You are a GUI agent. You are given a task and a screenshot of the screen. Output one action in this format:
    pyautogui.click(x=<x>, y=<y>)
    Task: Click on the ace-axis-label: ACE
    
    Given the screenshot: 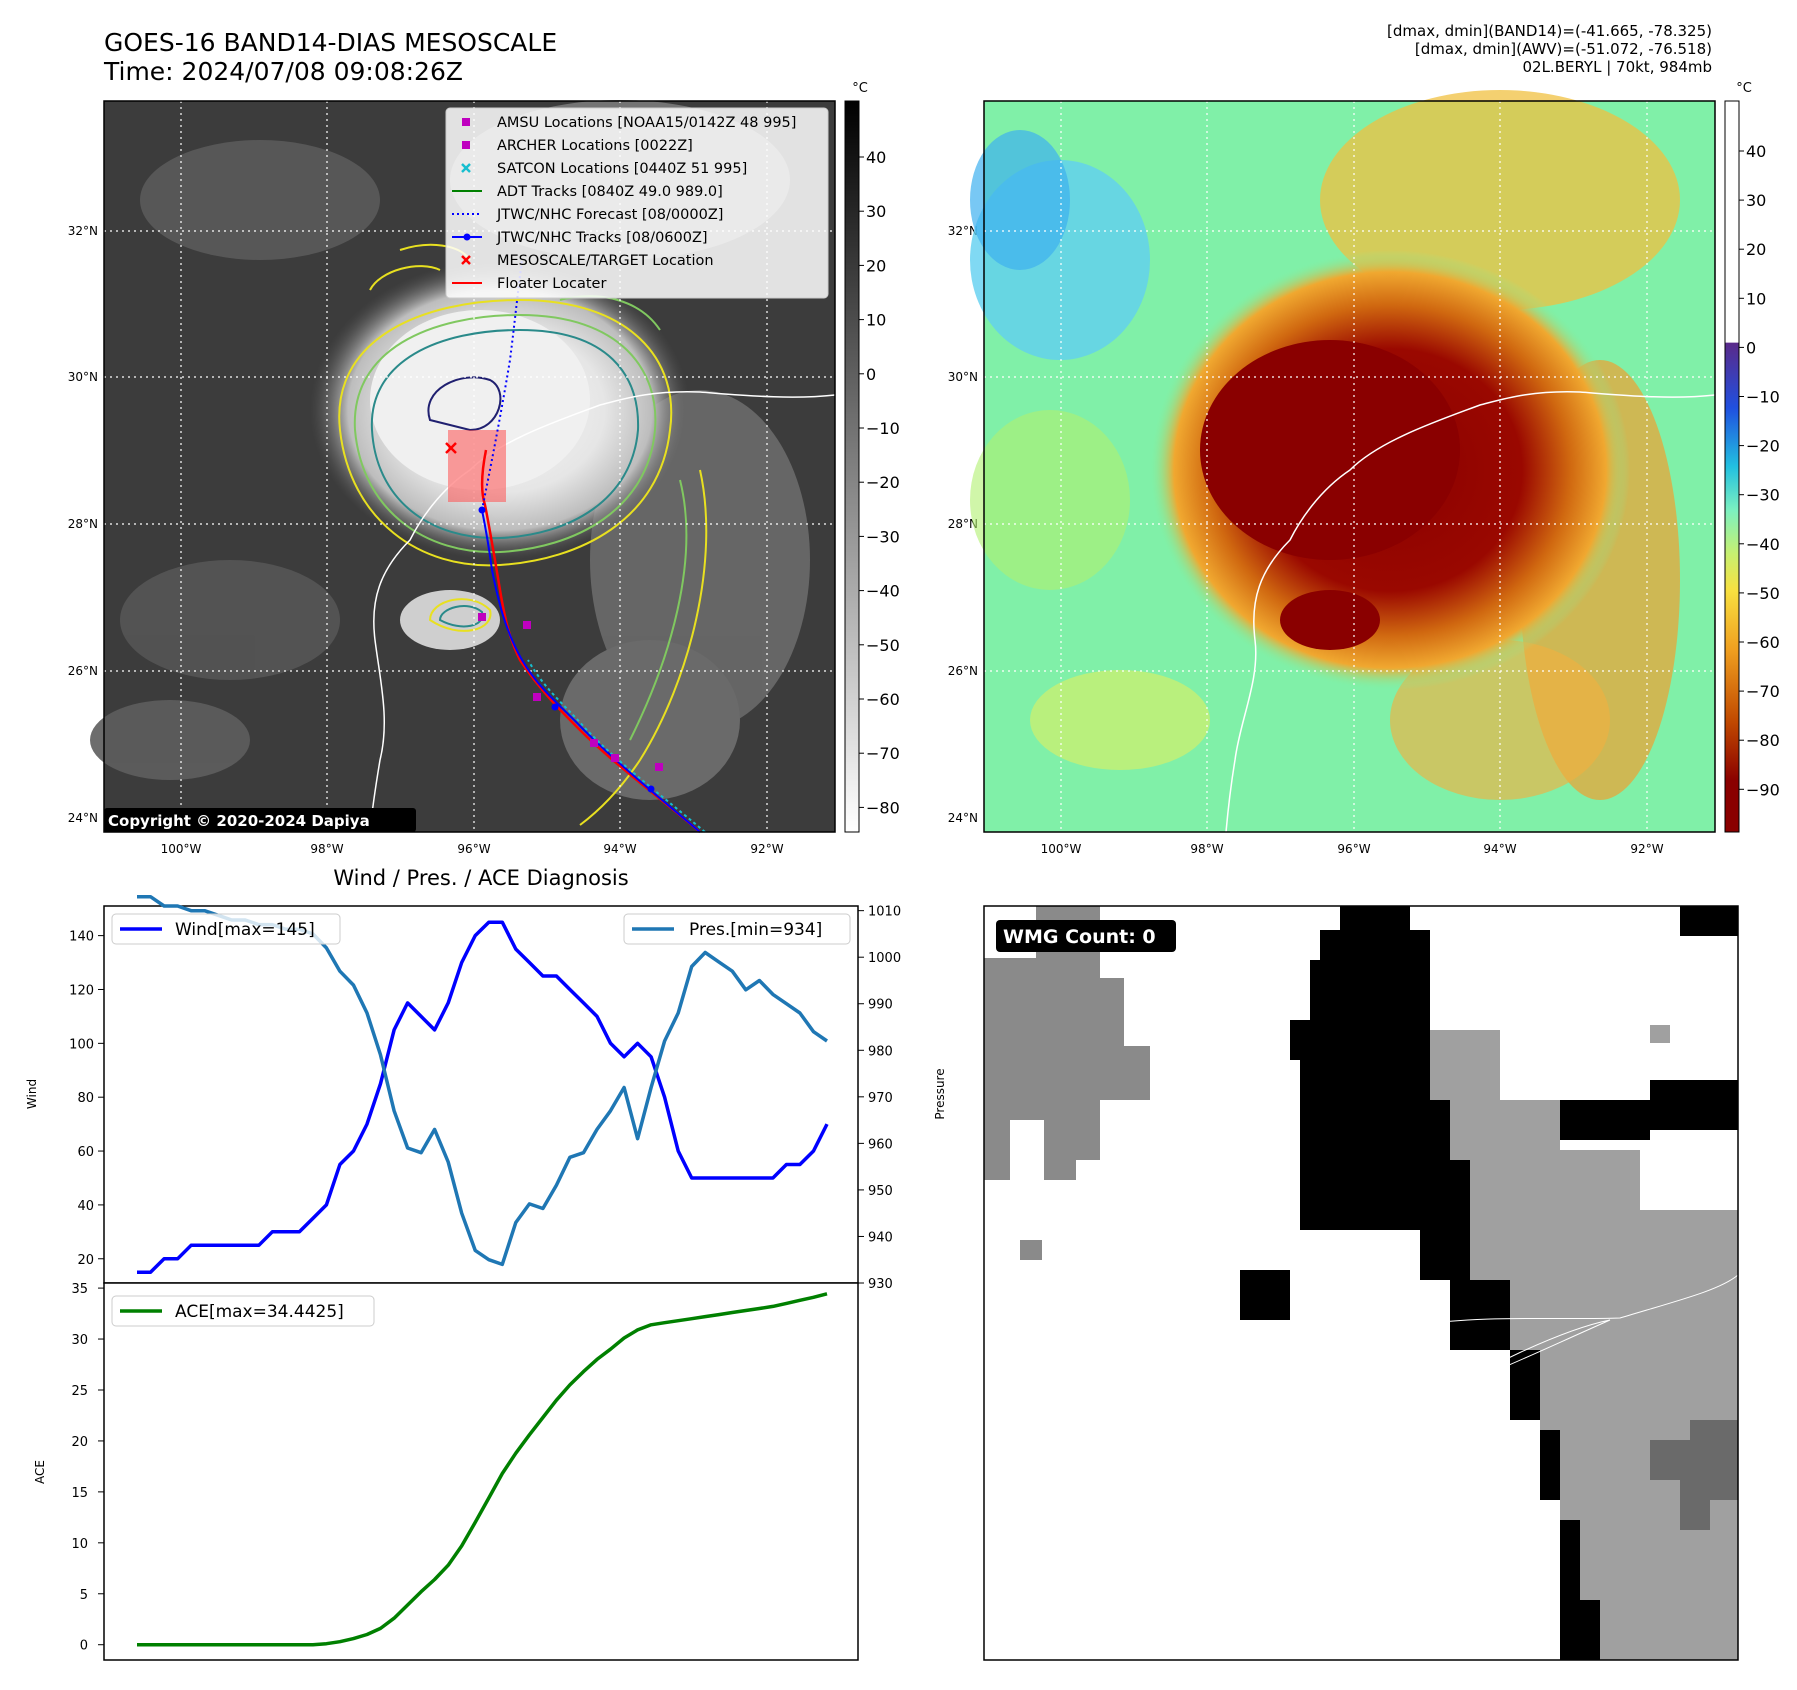 What is the action you would take?
    pyautogui.click(x=40, y=1472)
    